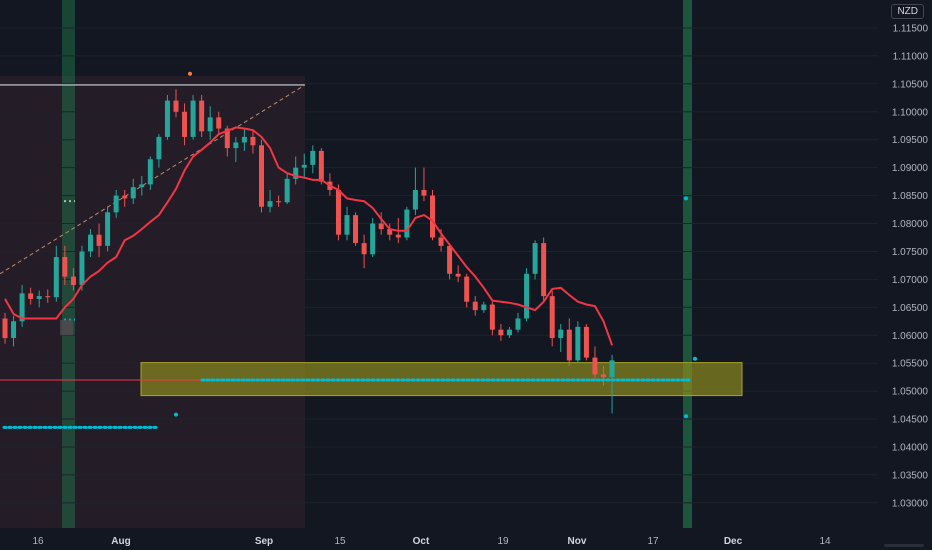 The height and width of the screenshot is (550, 932). I want to click on time-axis, so click(439, 539).